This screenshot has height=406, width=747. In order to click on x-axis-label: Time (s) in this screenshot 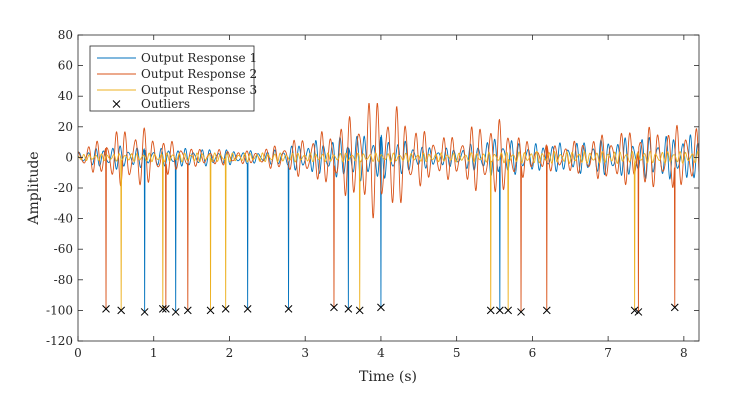, I will do `click(388, 377)`.